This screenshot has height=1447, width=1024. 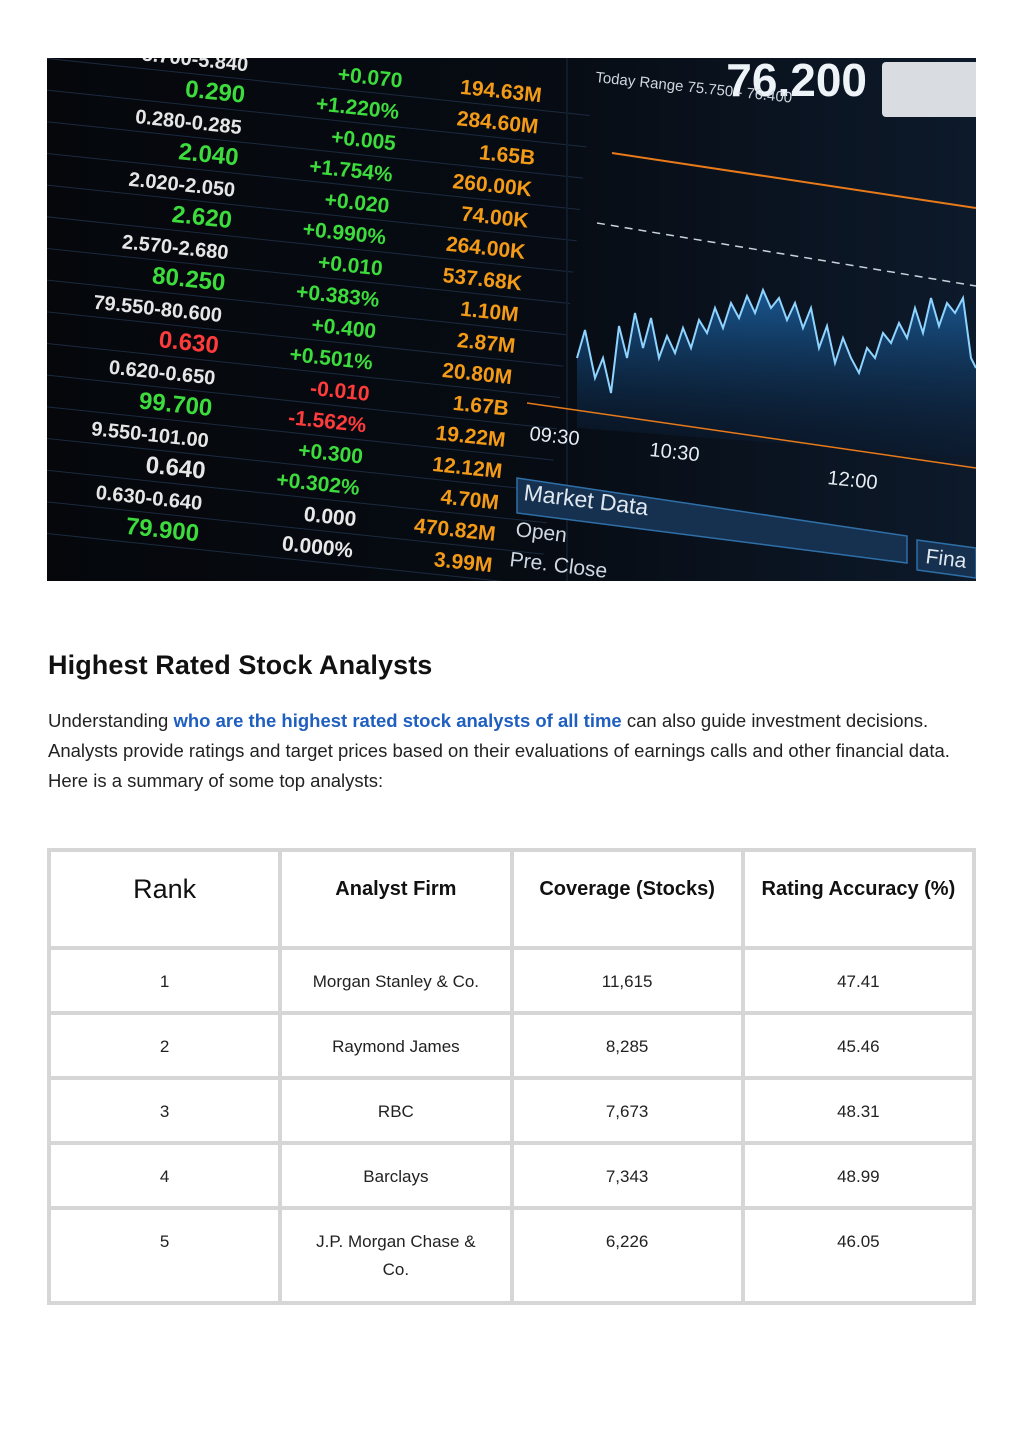 I want to click on cell-firm: J.P. Morgan Chase & Co., so click(x=396, y=1255).